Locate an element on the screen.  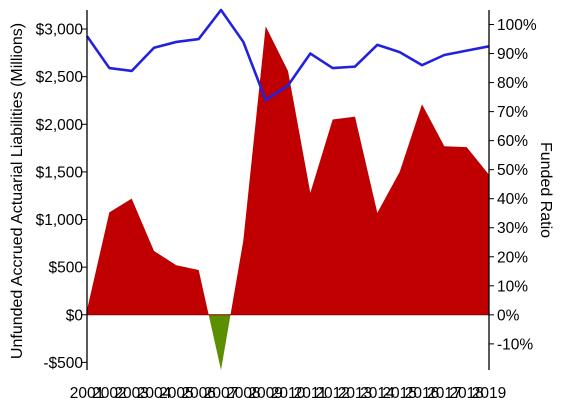
left-tick-label: $3,000 is located at coordinates (60, 30).